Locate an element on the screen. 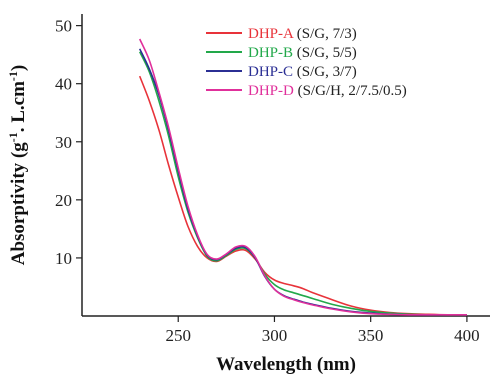  x-ticks: 250 300 350 400 is located at coordinates (322, 330).